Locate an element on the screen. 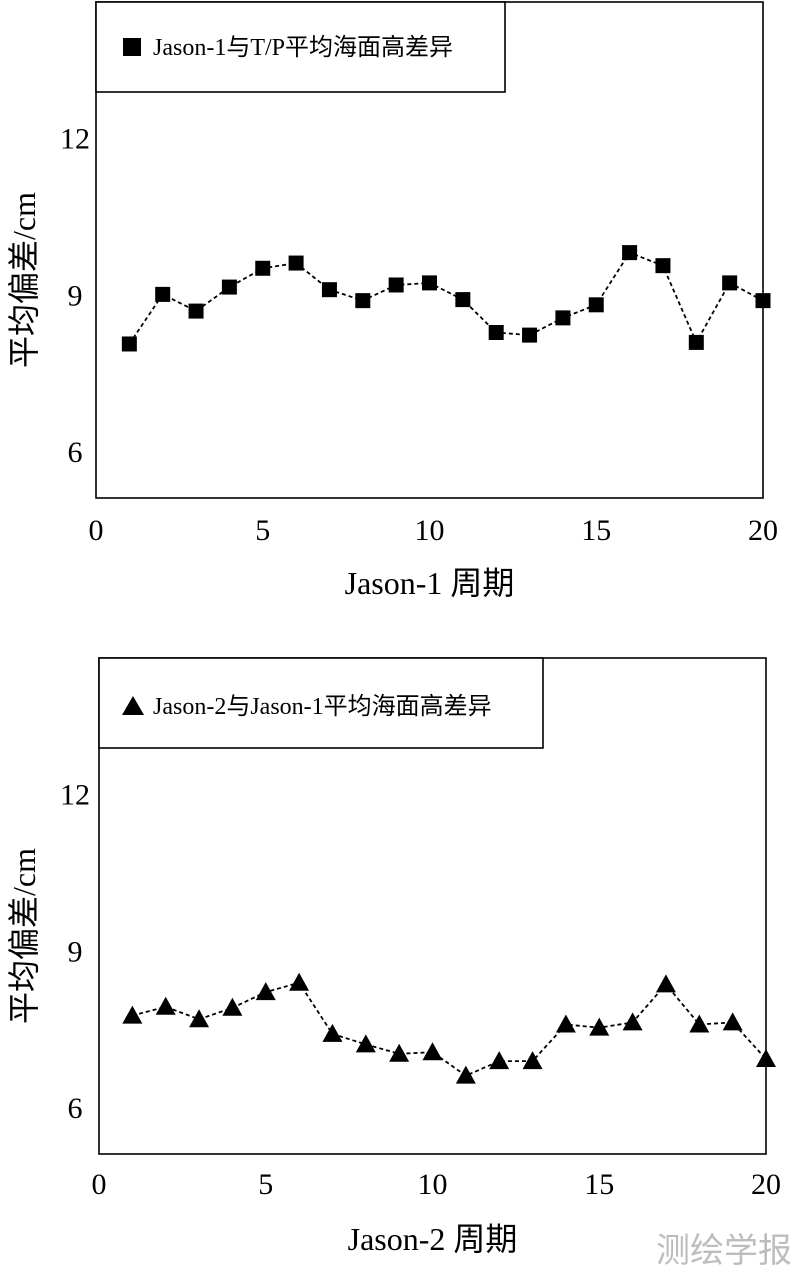  legend-triangle-marker-icon is located at coordinates (133, 705).